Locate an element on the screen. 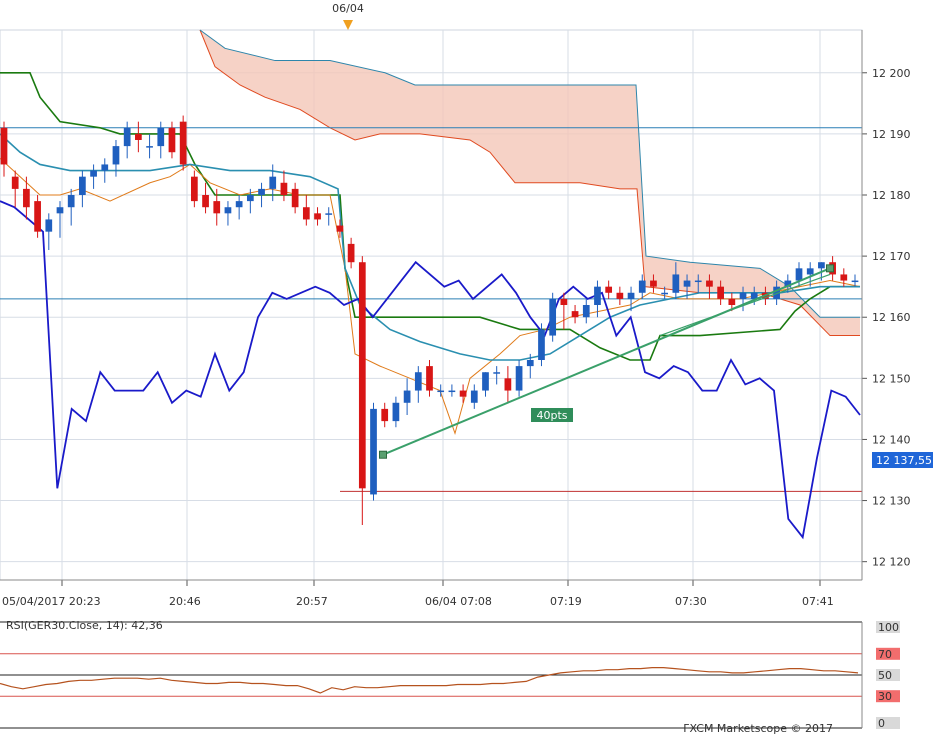  x-tick-label: 05/04/2017 20:23 is located at coordinates (51, 601).